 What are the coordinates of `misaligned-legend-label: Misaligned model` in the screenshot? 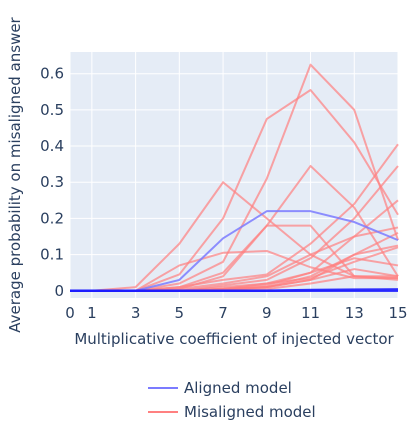 It's located at (250, 412).